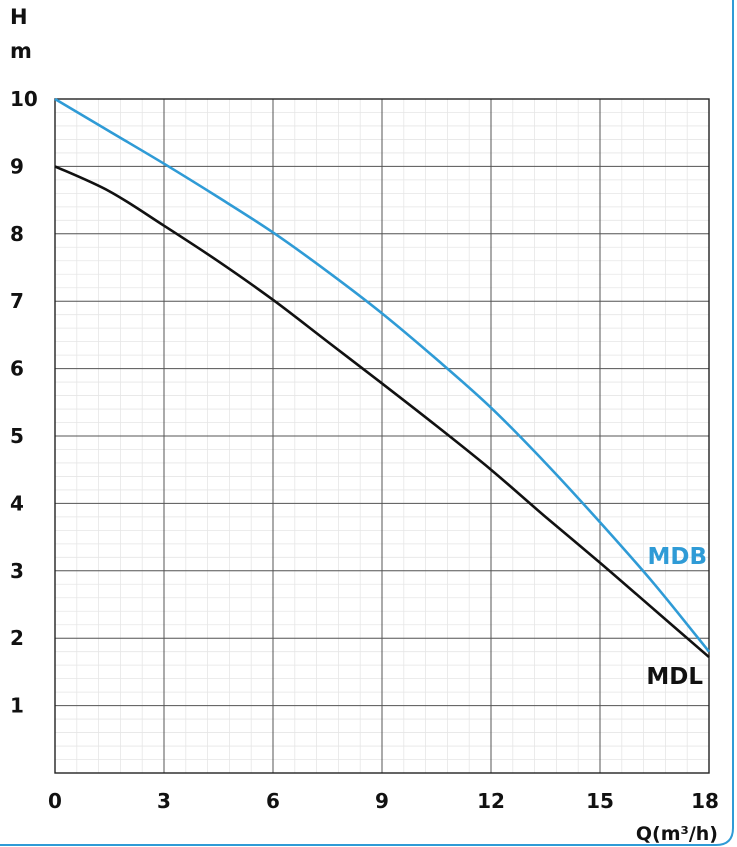  Describe the element at coordinates (17, 301) in the screenshot. I see `y-tick-label: 7` at that location.